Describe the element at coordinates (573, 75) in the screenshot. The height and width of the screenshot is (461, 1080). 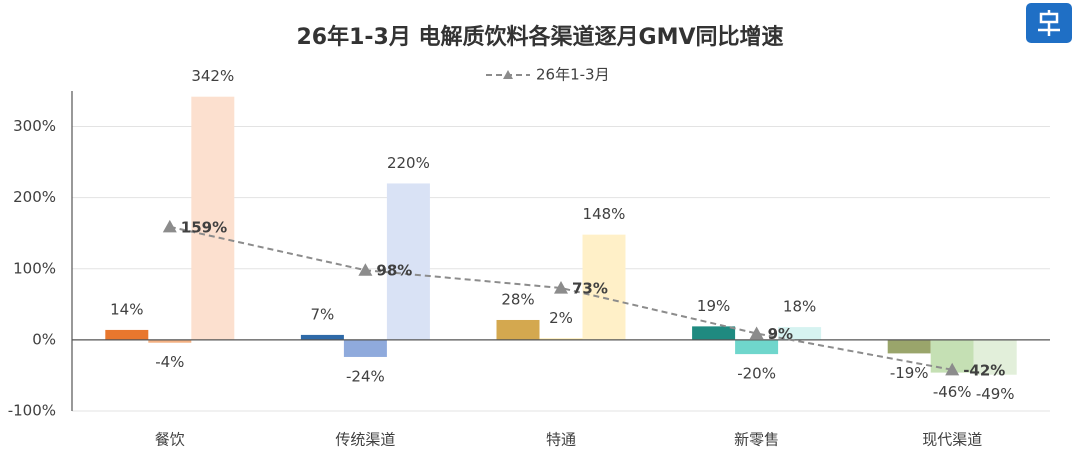
I see `legend-label: 26年1-3月` at that location.